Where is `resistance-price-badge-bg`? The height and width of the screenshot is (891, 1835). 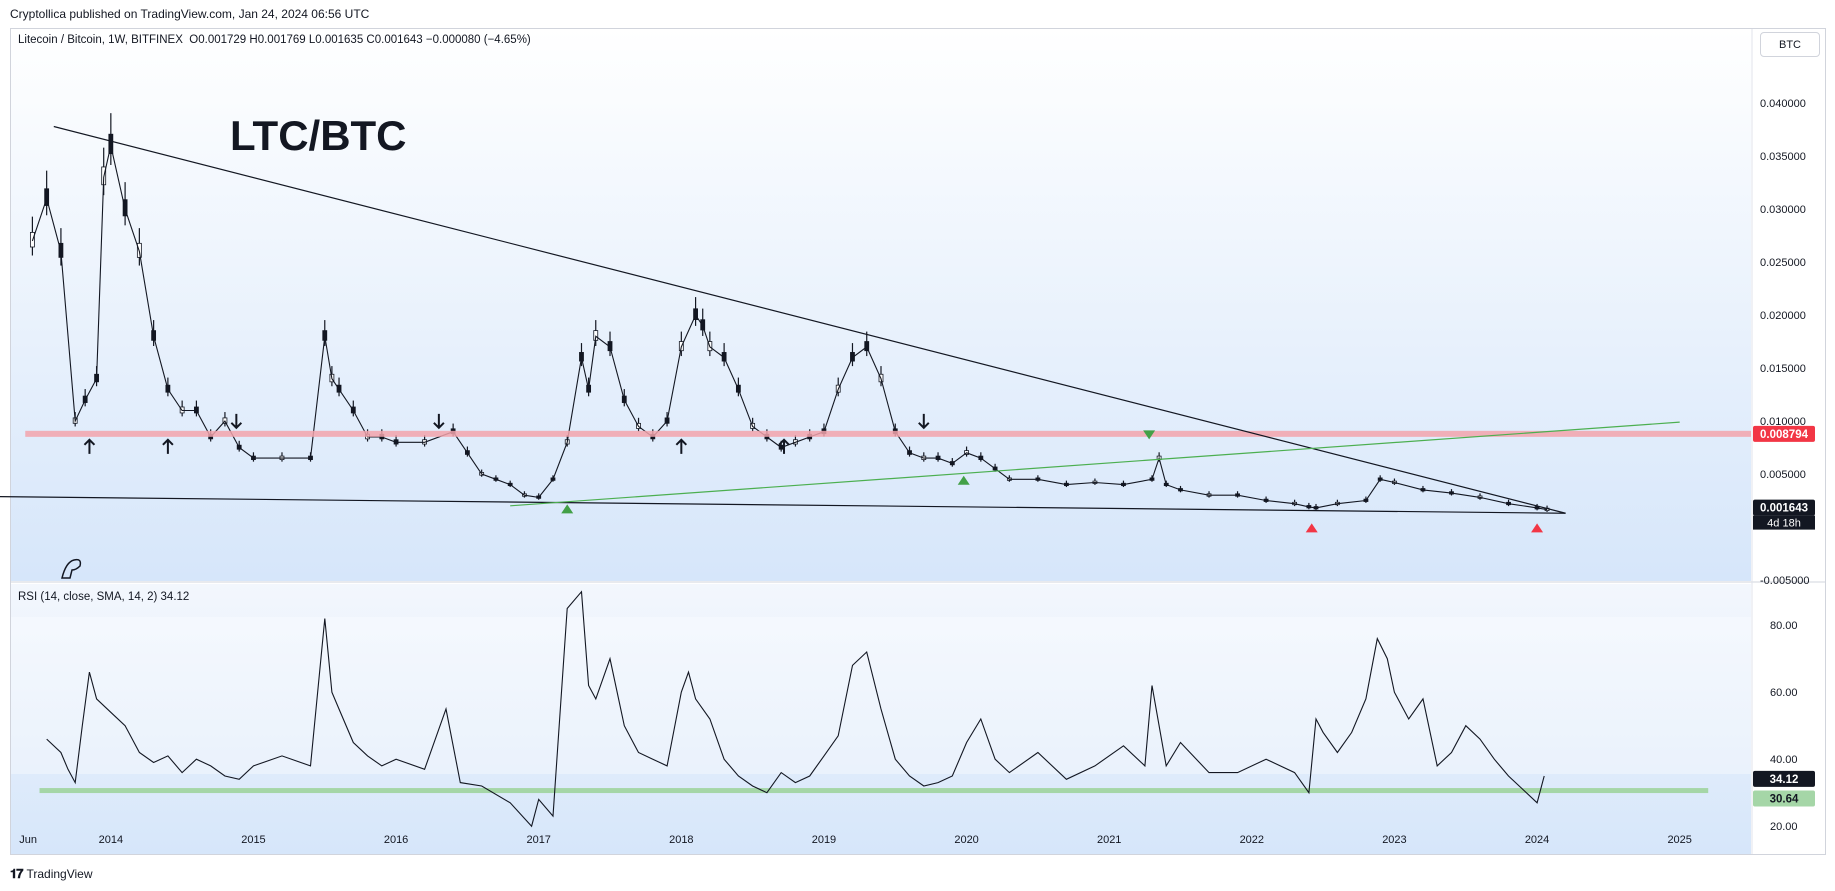 resistance-price-badge-bg is located at coordinates (1784, 433).